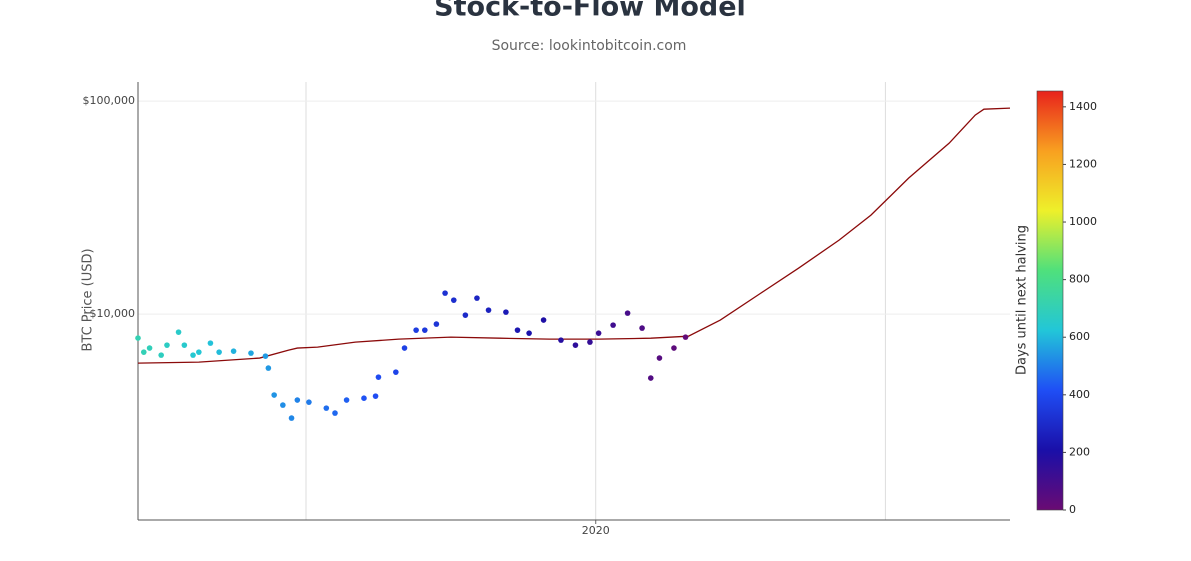  I want to click on y-tick-label: $10,000, so click(113, 313).